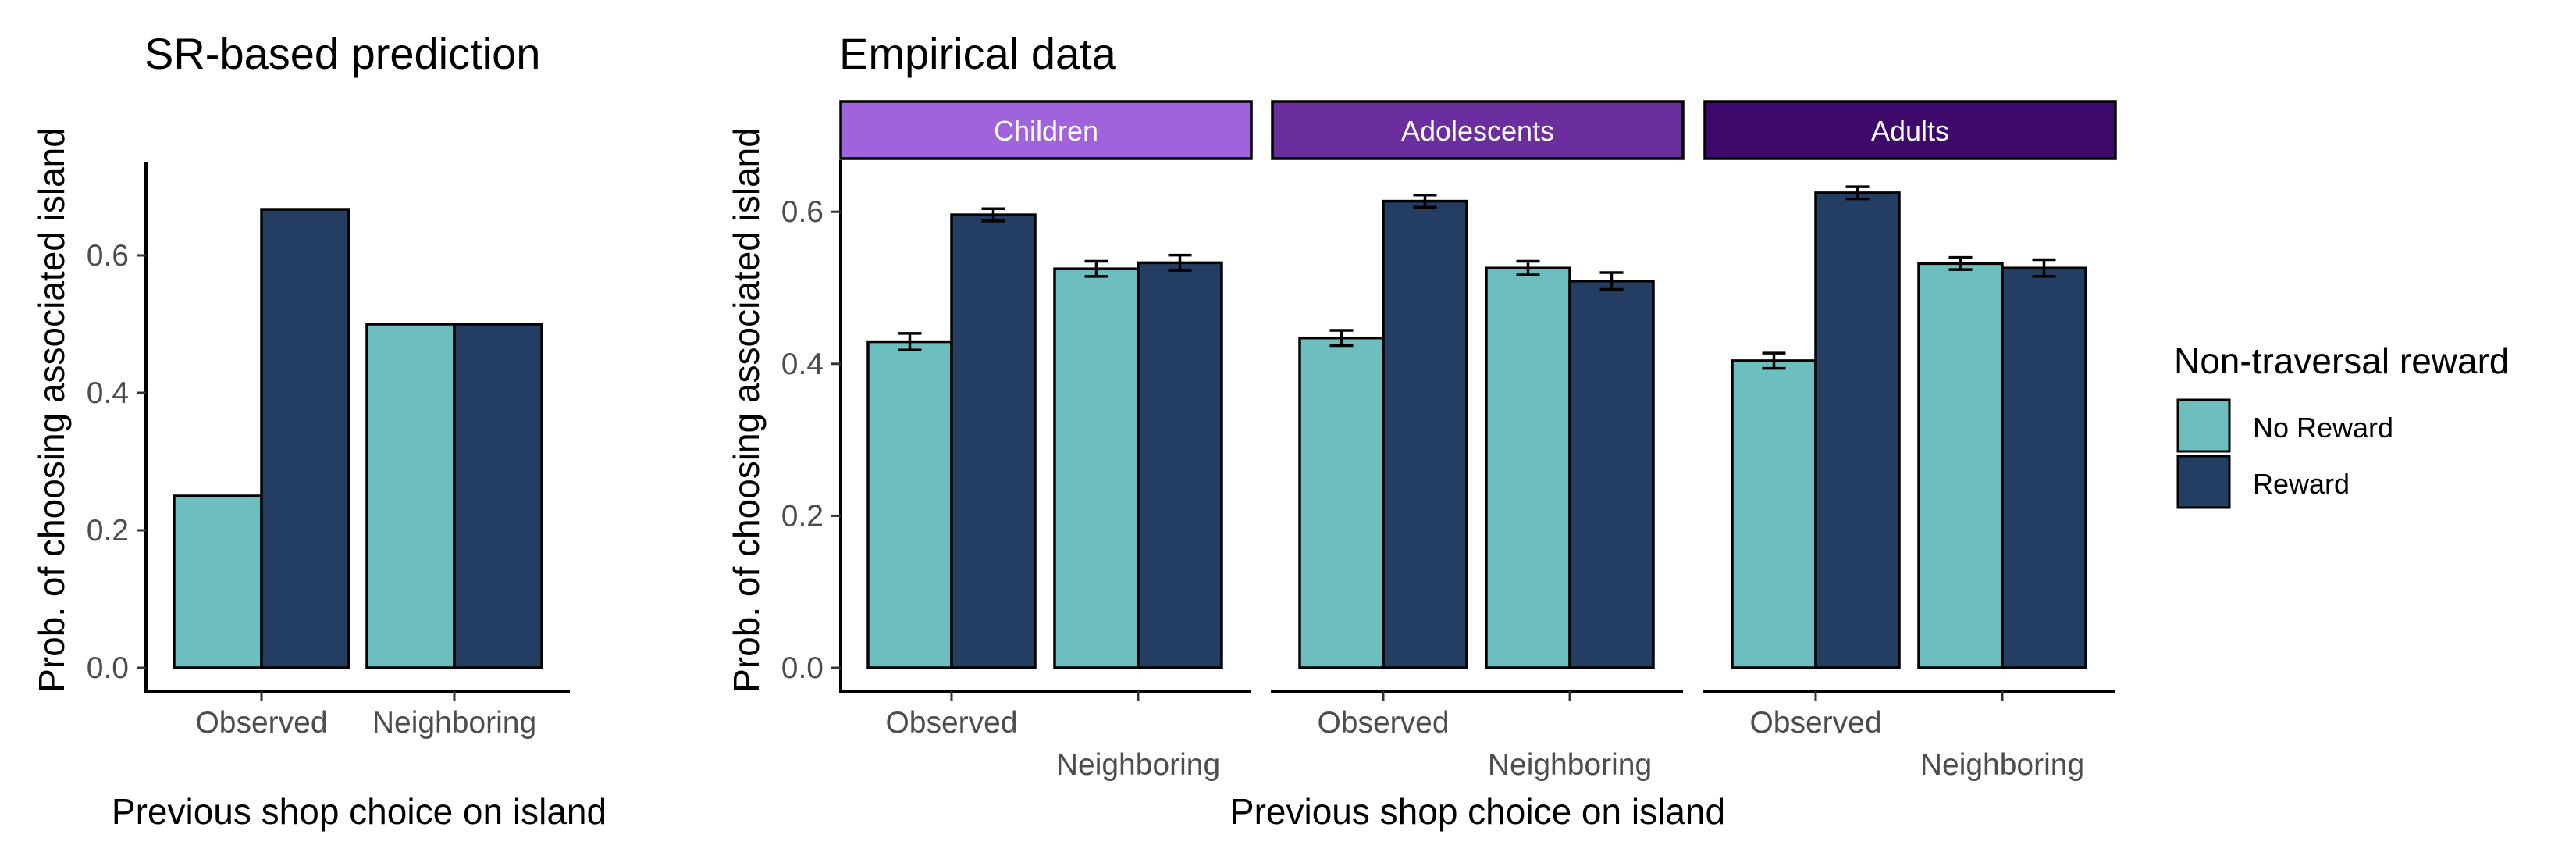 The width and height of the screenshot is (2576, 863). Describe the element at coordinates (108, 393) in the screenshot. I see `sr-y-tick-label: 0.4` at that location.